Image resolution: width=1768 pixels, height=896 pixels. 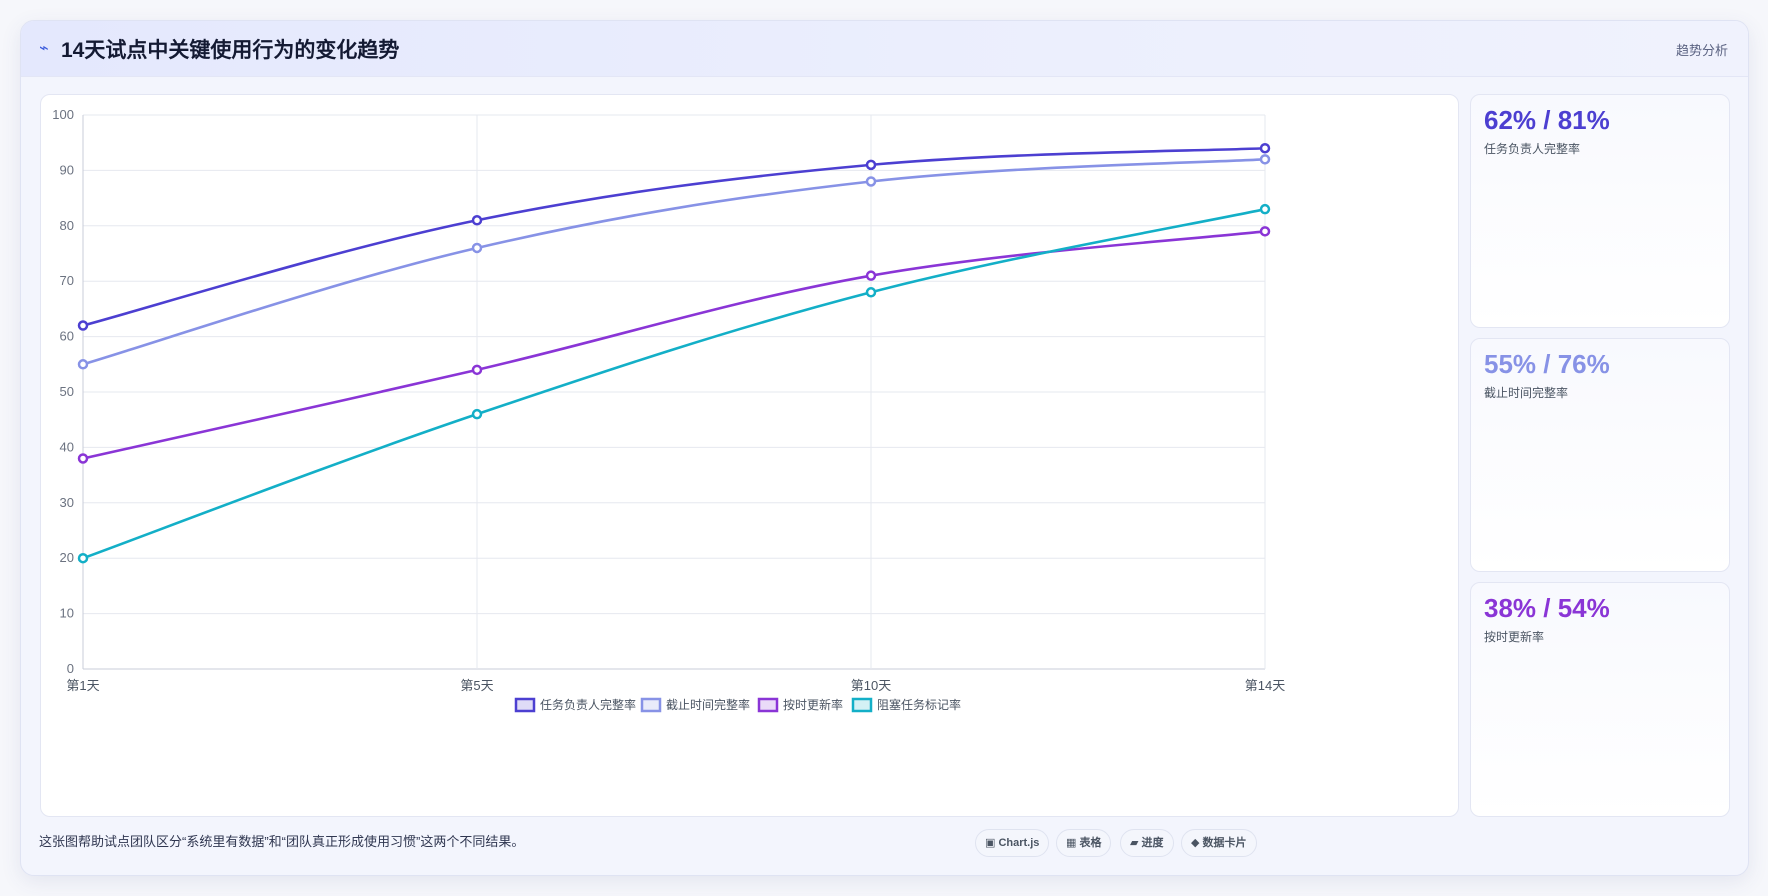 I want to click on footer-note: 这张图帮助试点团队区分“系统里有数据”和“团队真正形成使用习惯”这两个不同结果。, so click(x=282, y=841).